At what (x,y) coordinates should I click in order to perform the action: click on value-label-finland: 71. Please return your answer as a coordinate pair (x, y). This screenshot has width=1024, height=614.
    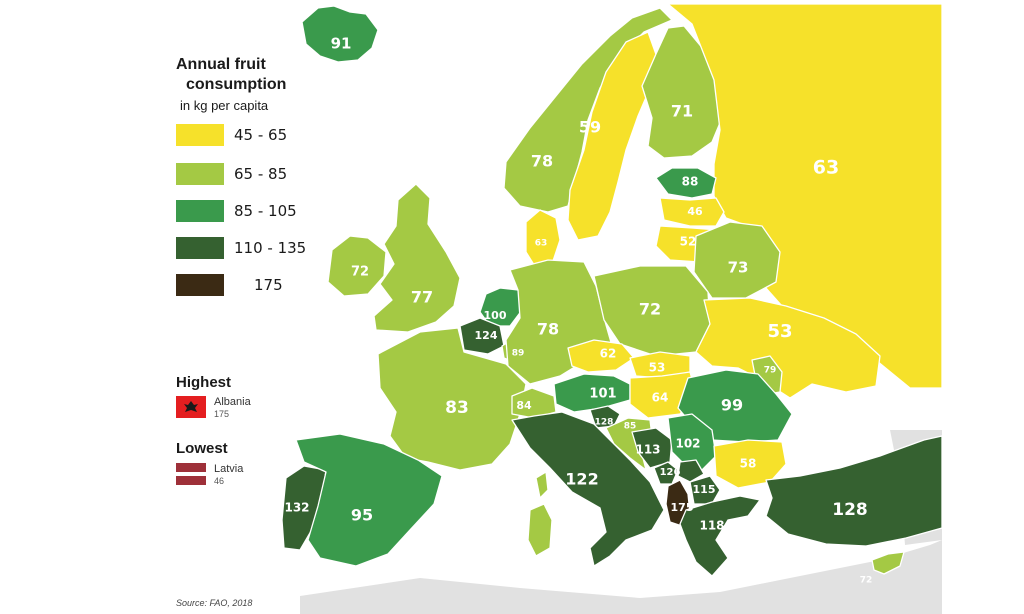
    Looking at the image, I should click on (682, 111).